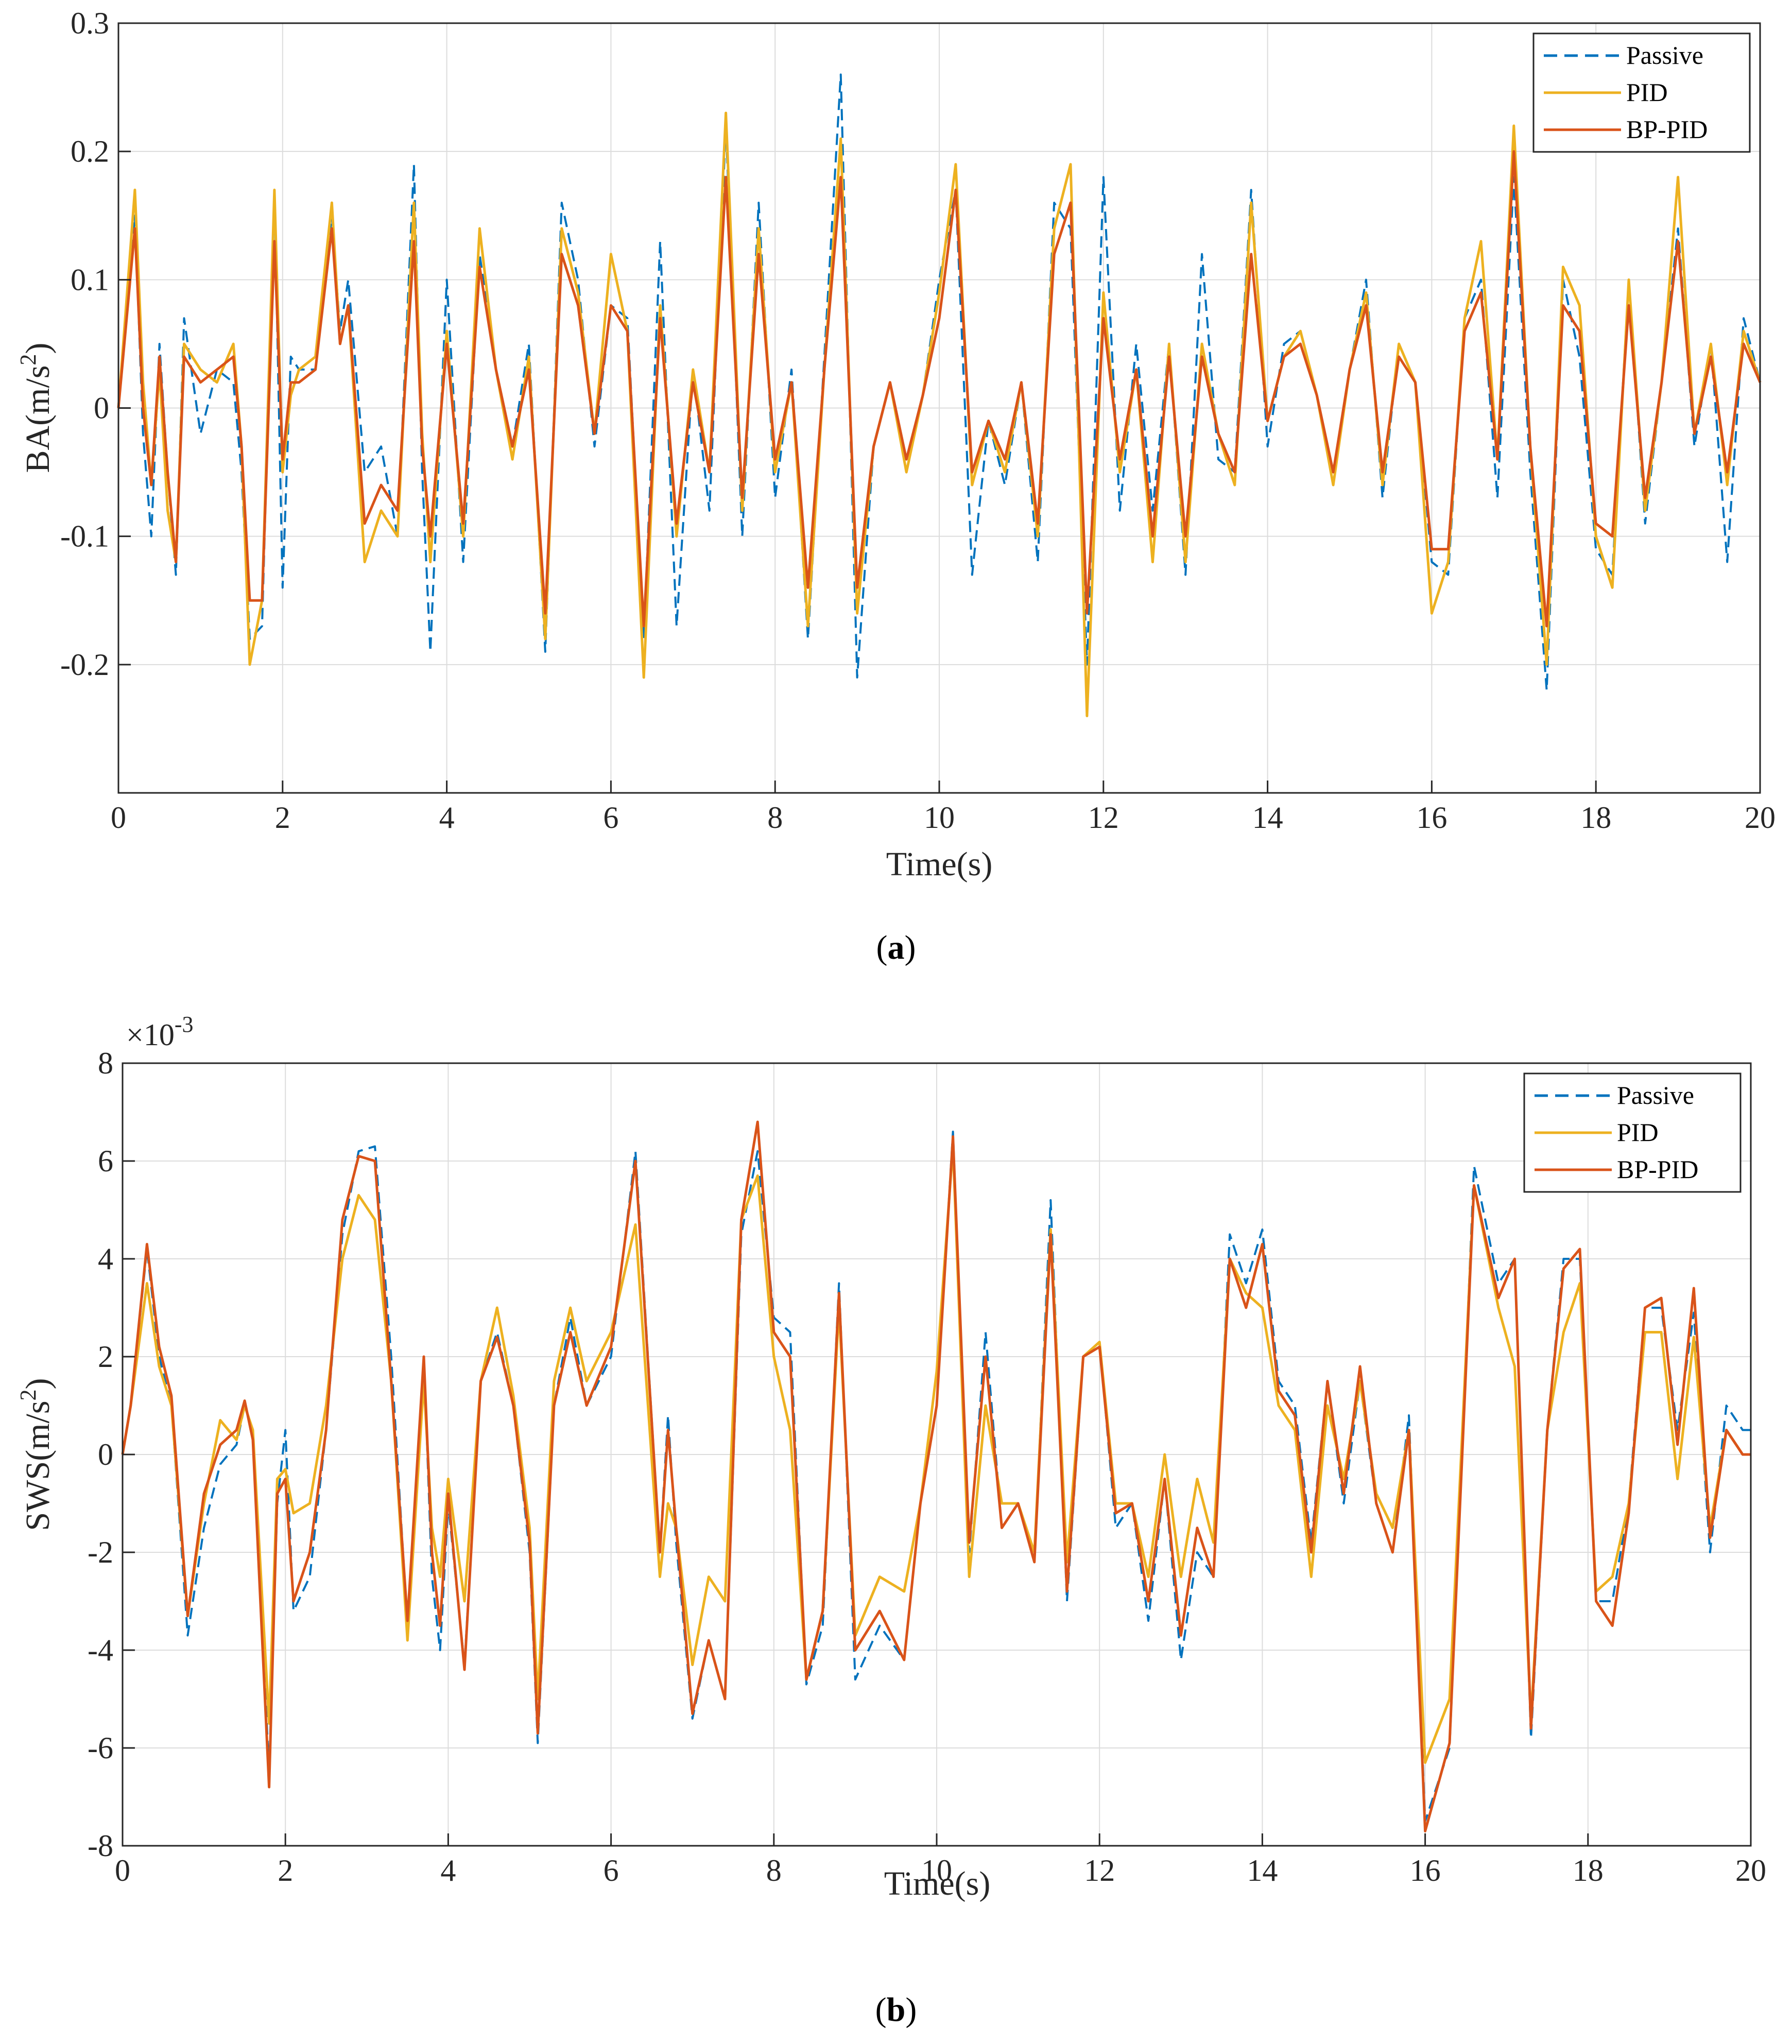 This screenshot has height=2044, width=1792. Describe the element at coordinates (90, 23) in the screenshot. I see `y-tick-label-a-5: 0.3` at that location.